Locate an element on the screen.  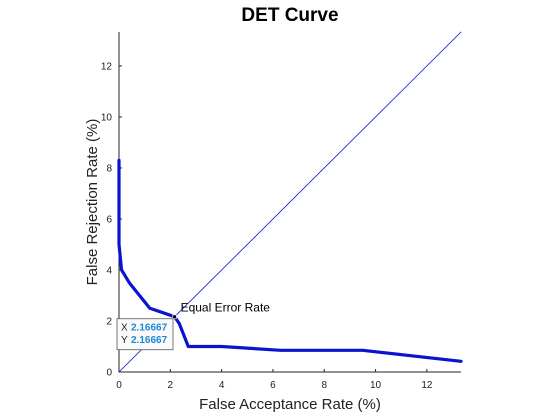
x-tick-label: 4 is located at coordinates (222, 385).